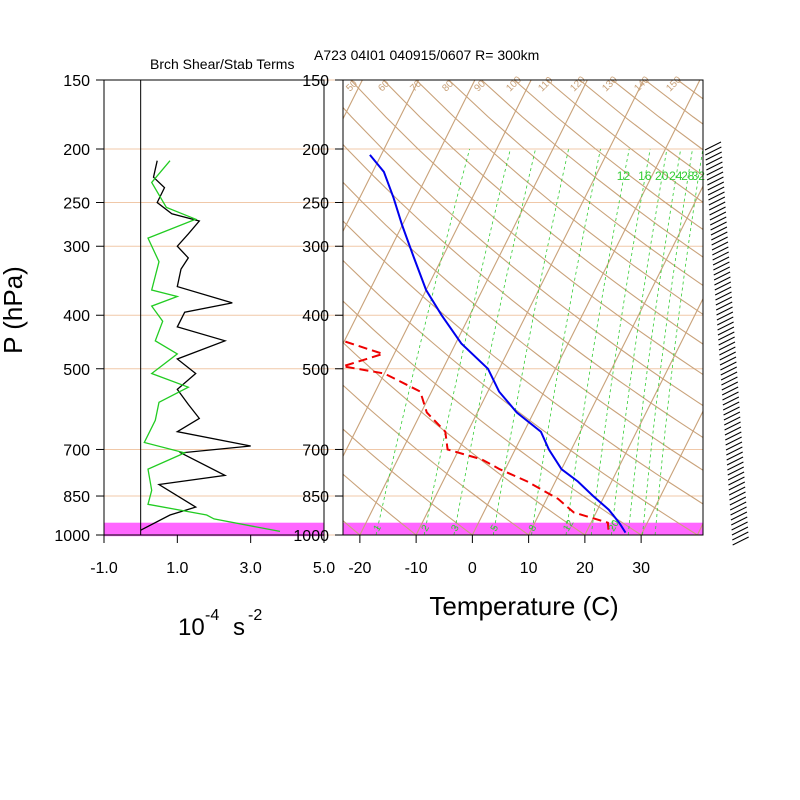  I want to click on right-temperature-ticks: -20 -10 0 10 20 30, so click(499, 556).